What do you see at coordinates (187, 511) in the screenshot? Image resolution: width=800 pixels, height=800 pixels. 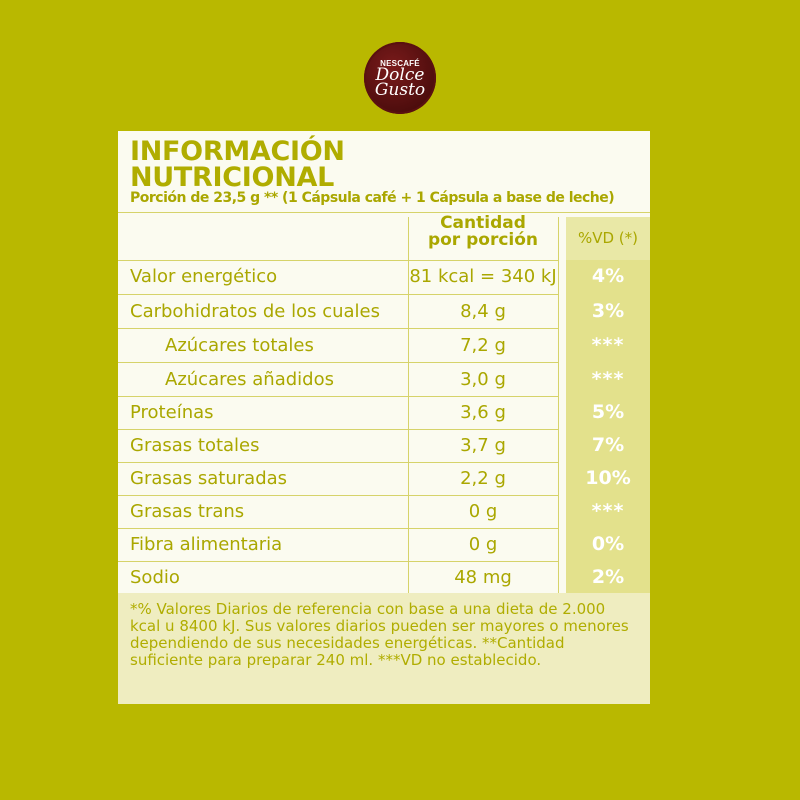 I see `nutrient-label: Grasas trans` at bounding box center [187, 511].